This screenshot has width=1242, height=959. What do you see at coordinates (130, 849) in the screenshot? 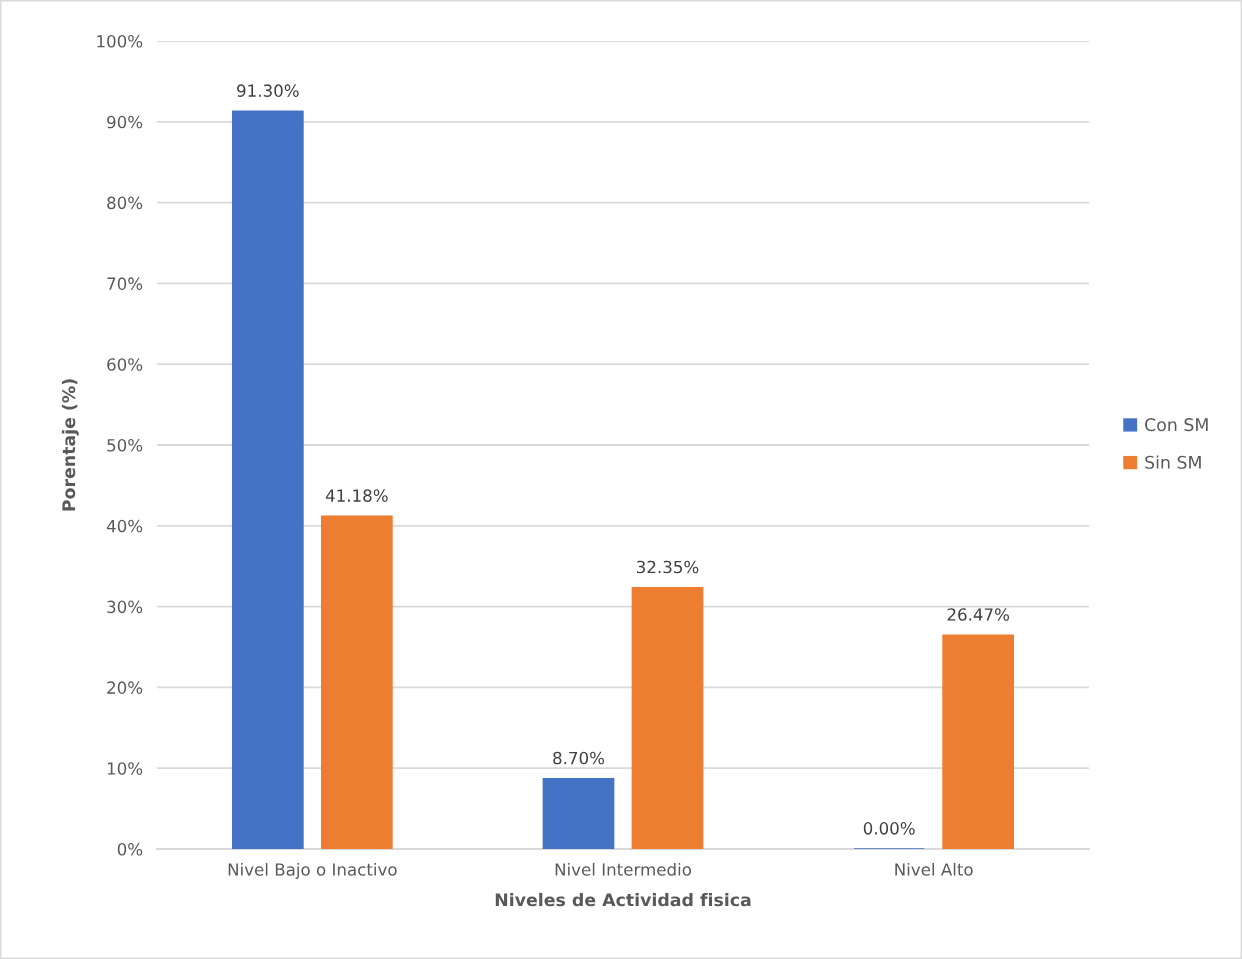
I see `y-tick-label: 0%` at bounding box center [130, 849].